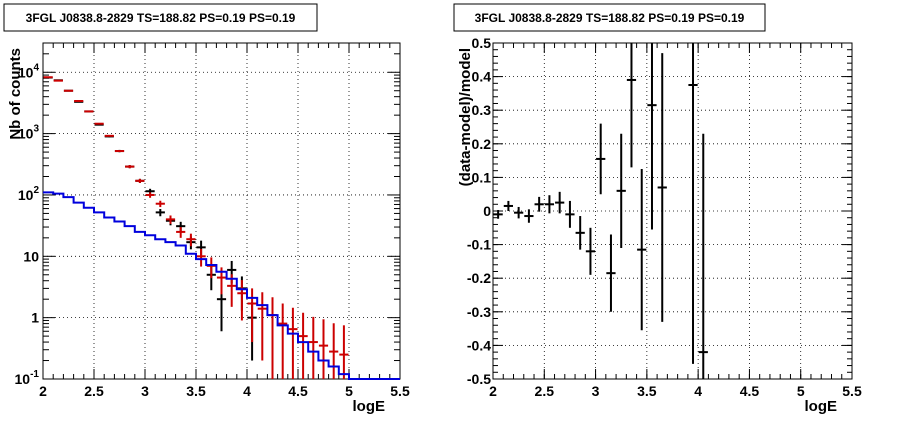  What do you see at coordinates (482, 110) in the screenshot?
I see `y-tick-label: 0.3` at bounding box center [482, 110].